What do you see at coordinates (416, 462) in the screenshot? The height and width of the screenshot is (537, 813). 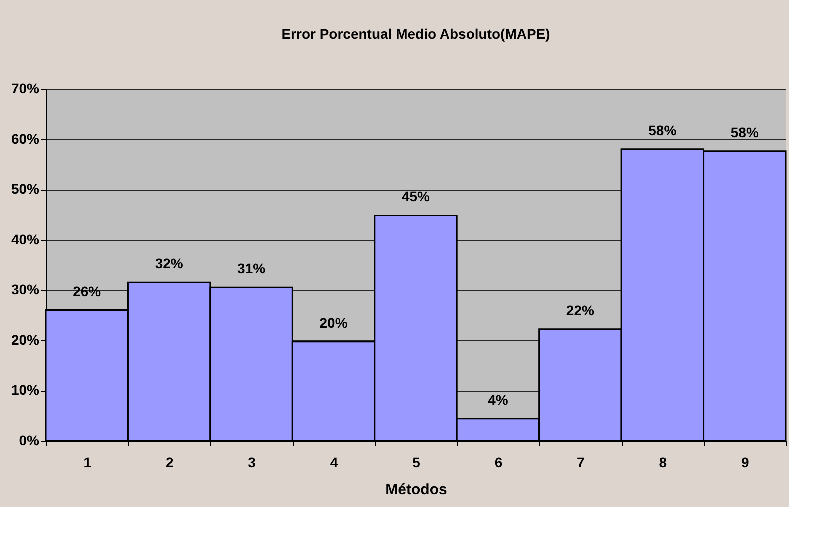 I see `x-tick-label: 5` at bounding box center [416, 462].